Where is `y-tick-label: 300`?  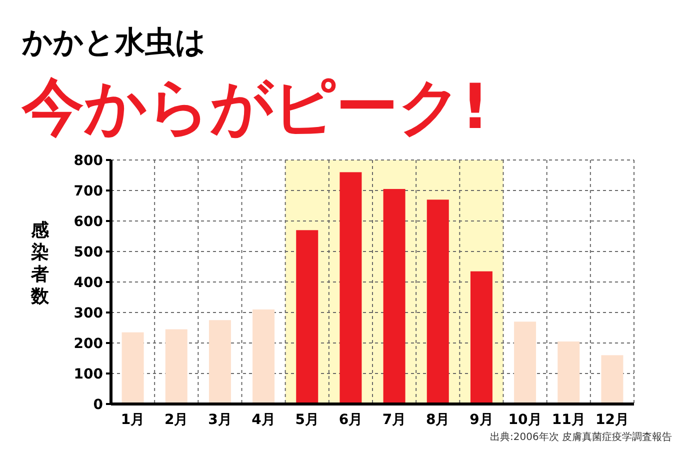 y-tick-label: 300 is located at coordinates (89, 314).